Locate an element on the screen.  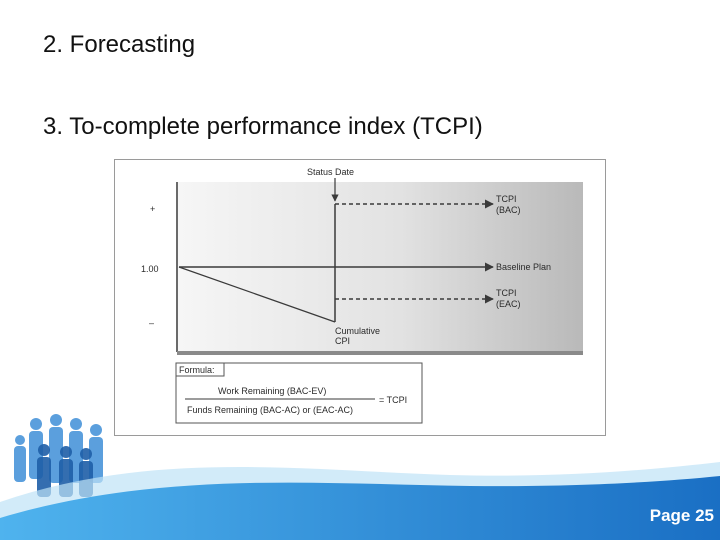
cumulative-cpi-line is located at coordinates (257, 294).